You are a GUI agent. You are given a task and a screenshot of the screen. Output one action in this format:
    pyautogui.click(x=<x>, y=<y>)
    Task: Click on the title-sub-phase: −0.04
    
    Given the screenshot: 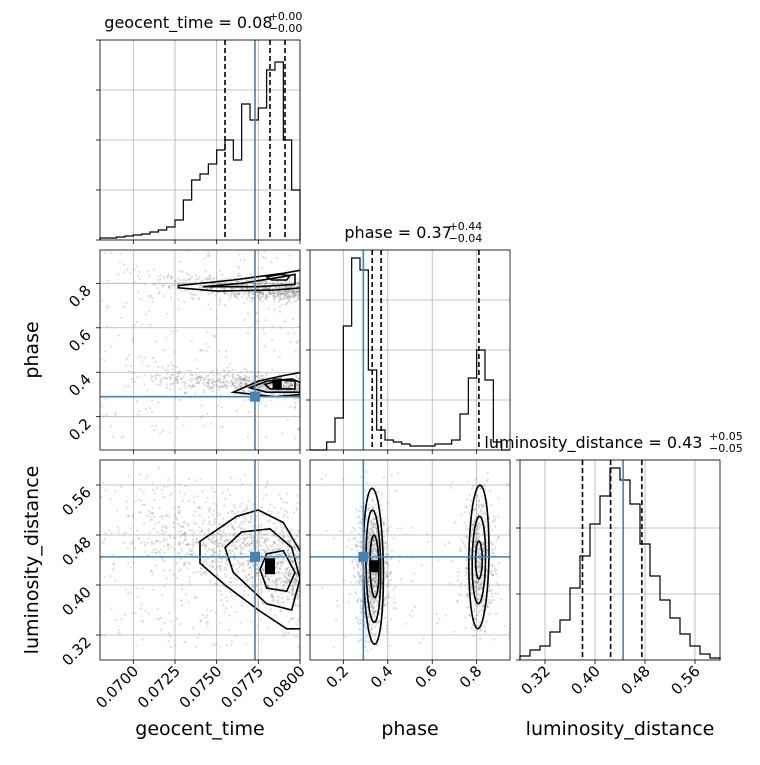 What is the action you would take?
    pyautogui.click(x=466, y=238)
    